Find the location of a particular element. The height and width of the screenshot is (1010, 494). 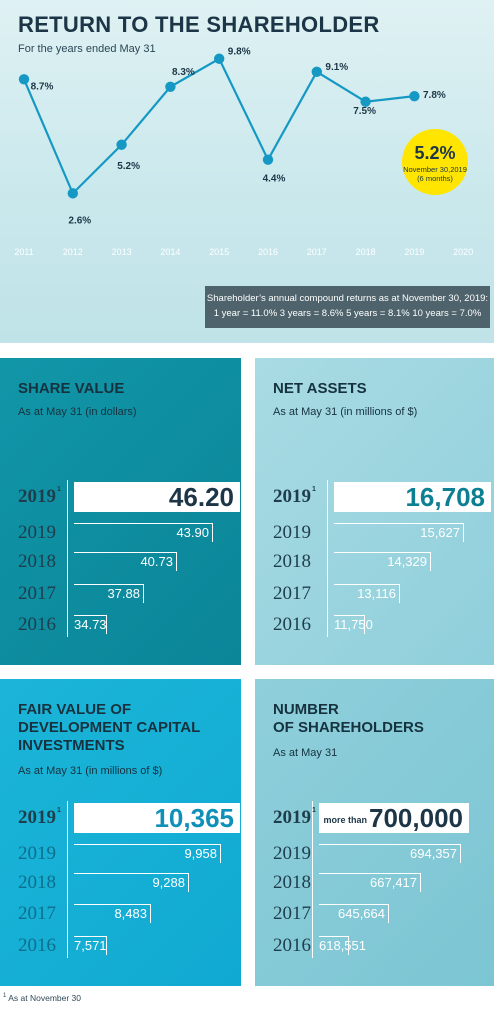

bar-value-label: 46.20 is located at coordinates (201, 497).